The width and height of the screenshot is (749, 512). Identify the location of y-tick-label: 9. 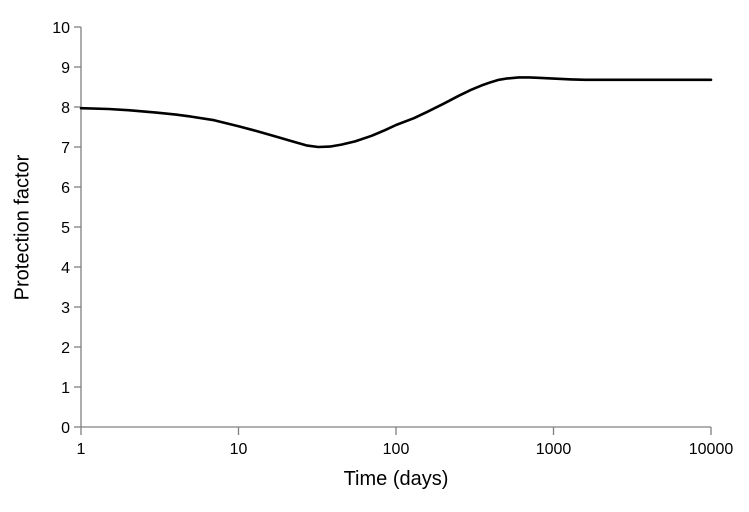
(65, 68).